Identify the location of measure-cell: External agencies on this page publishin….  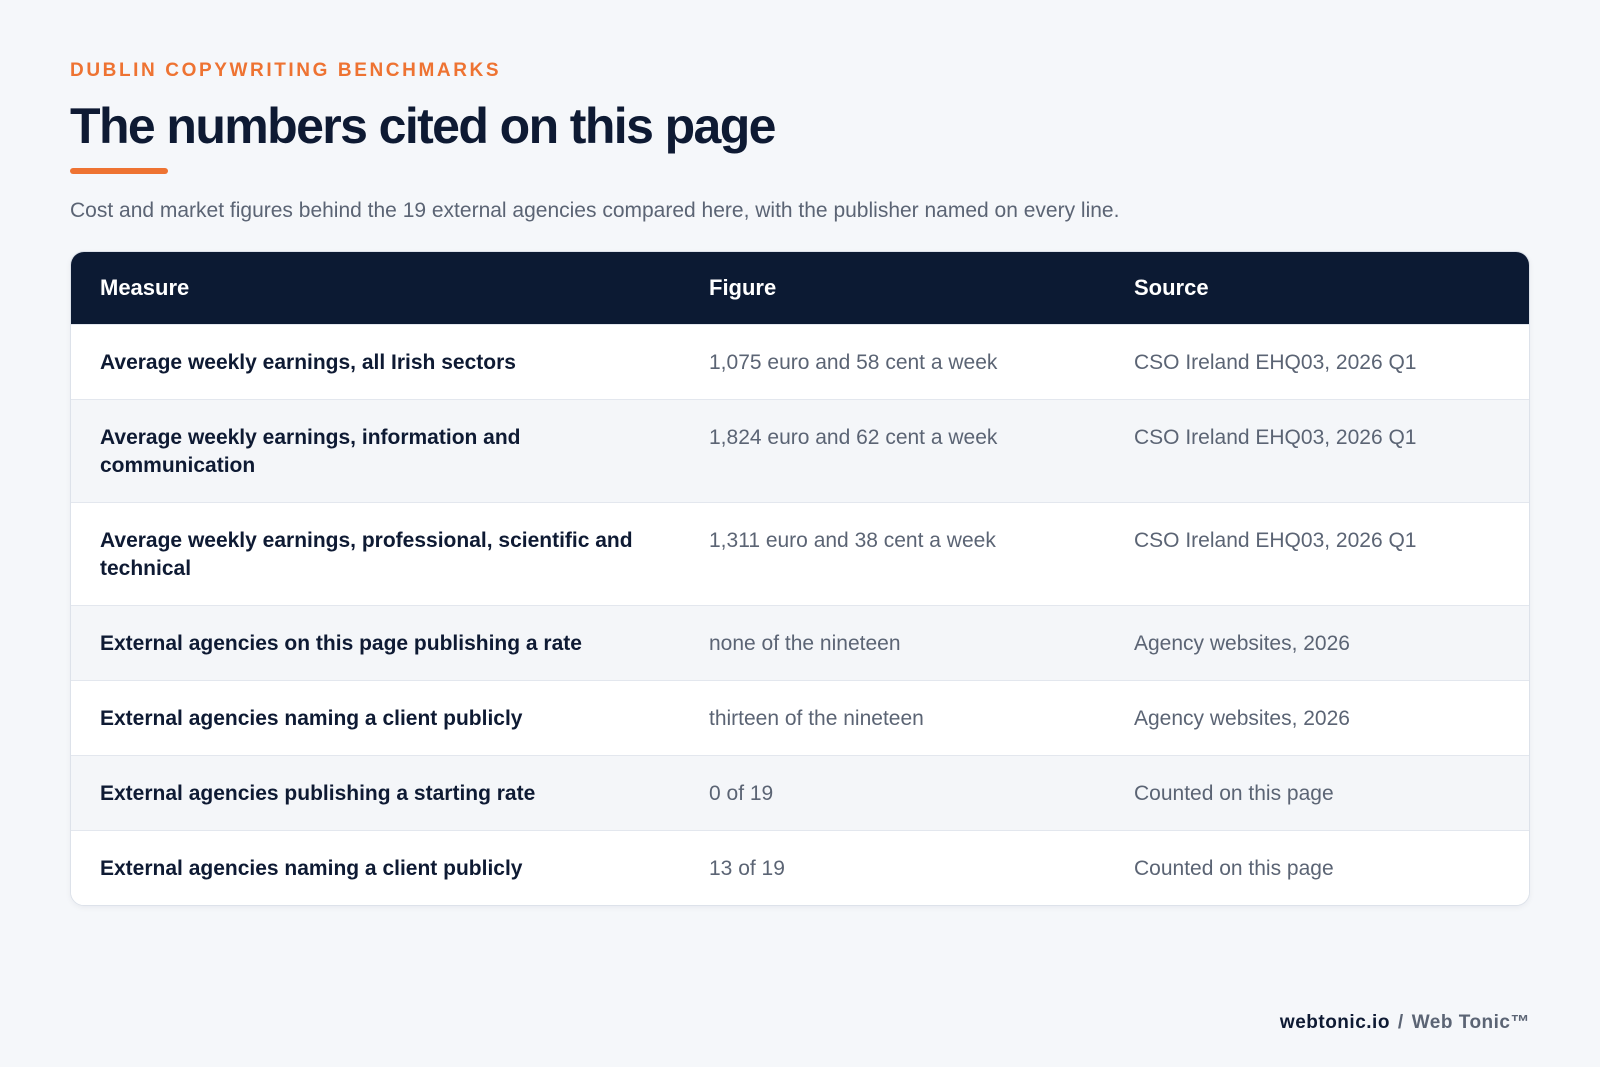
(375, 642).